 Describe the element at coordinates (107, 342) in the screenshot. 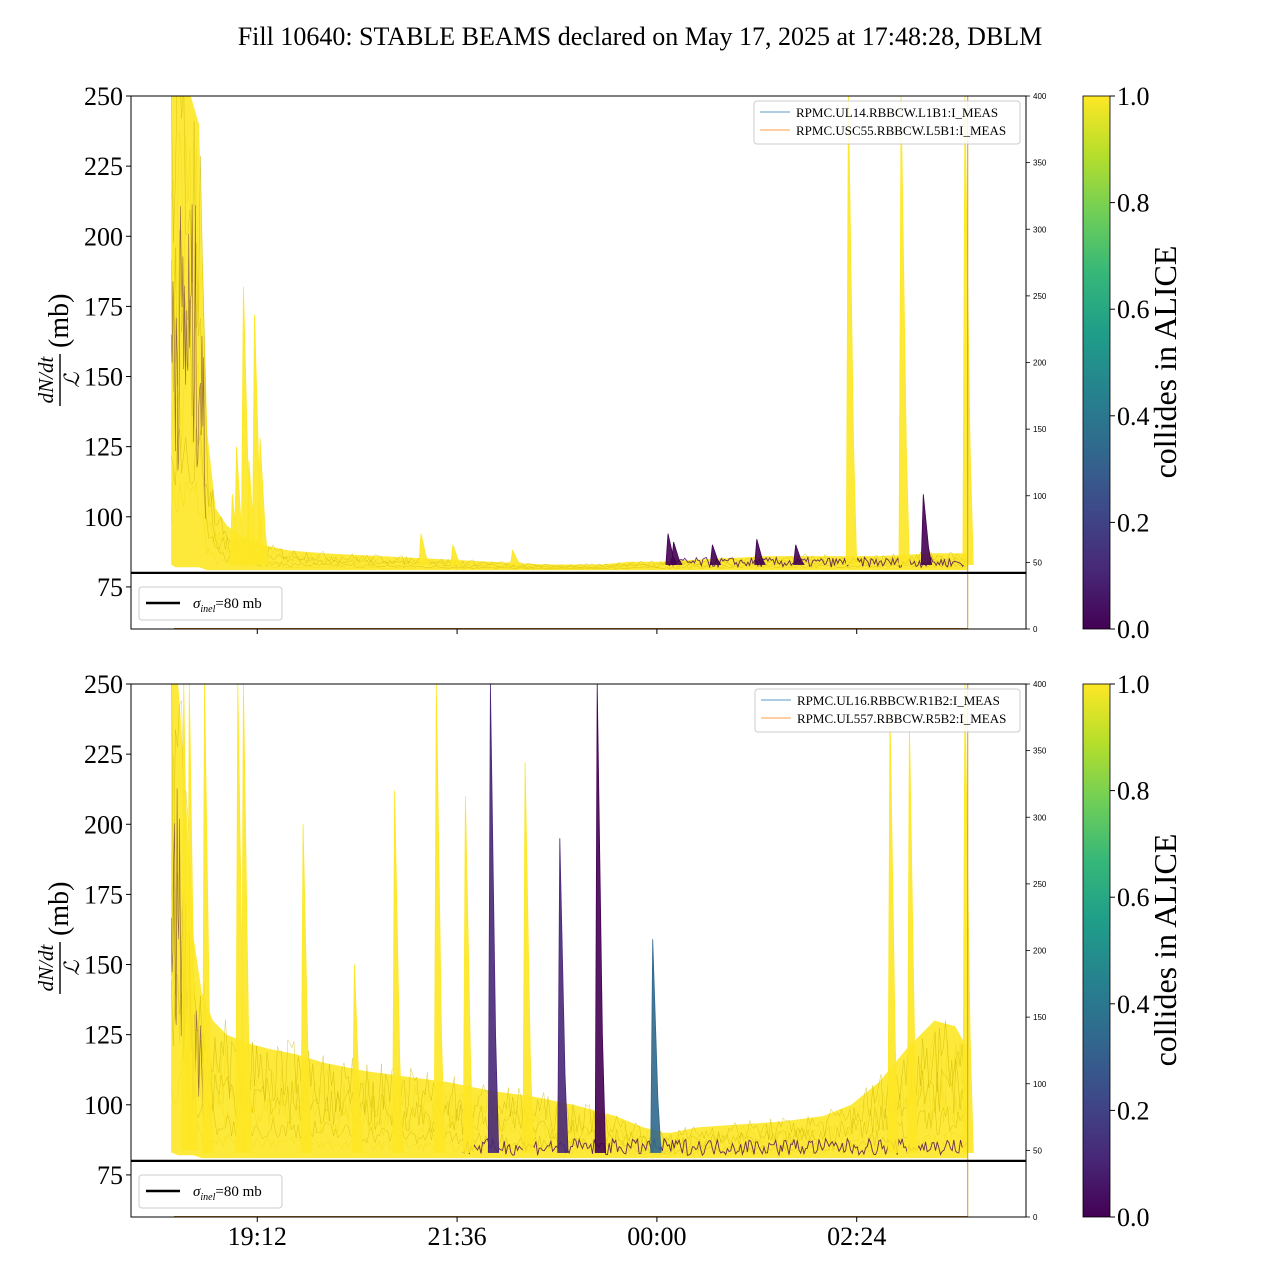

I see `y-ticks-top: 75 100 125 150 175 200 225 250` at that location.